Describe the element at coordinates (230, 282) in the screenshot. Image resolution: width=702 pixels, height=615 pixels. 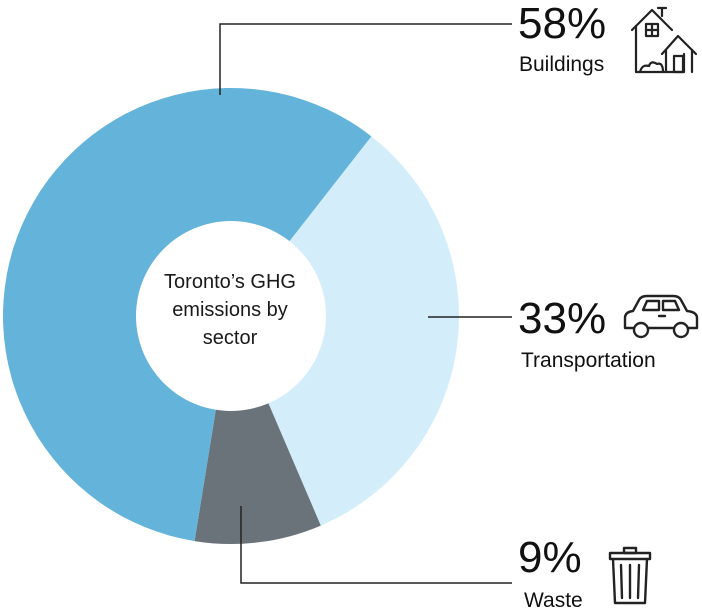
I see `title-line-1: Toronto’s GHG` at that location.